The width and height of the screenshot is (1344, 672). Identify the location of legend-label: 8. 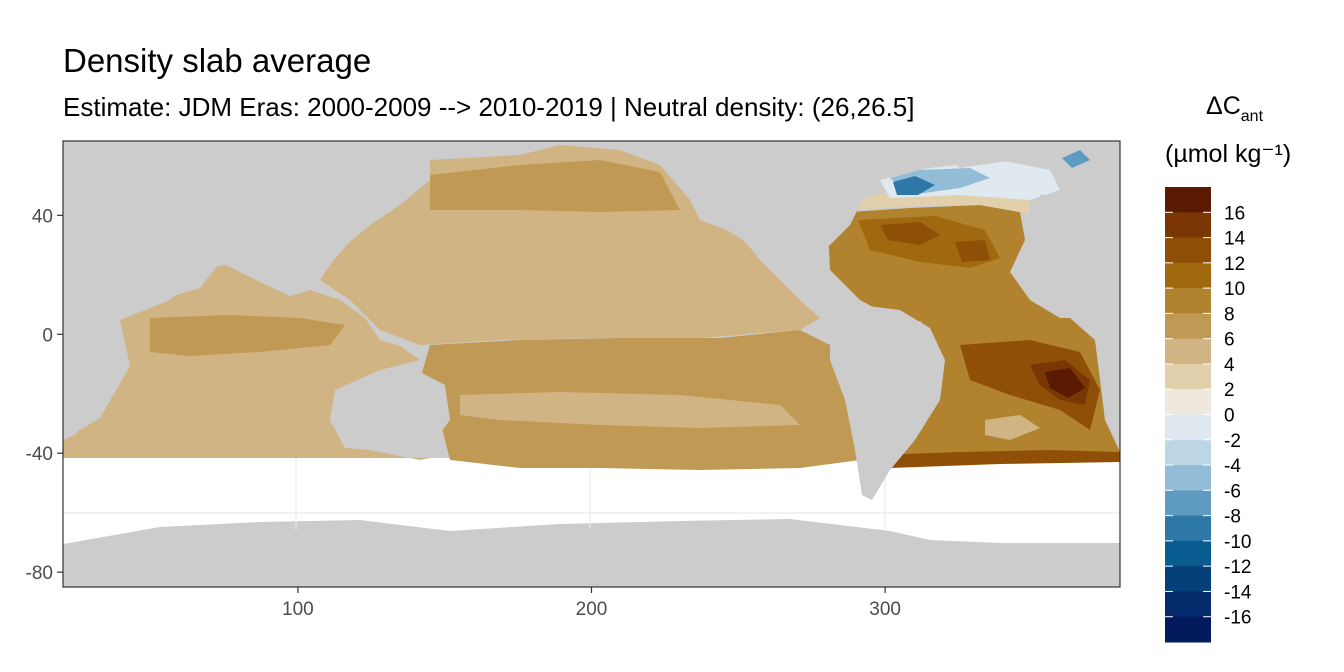
(1229, 314).